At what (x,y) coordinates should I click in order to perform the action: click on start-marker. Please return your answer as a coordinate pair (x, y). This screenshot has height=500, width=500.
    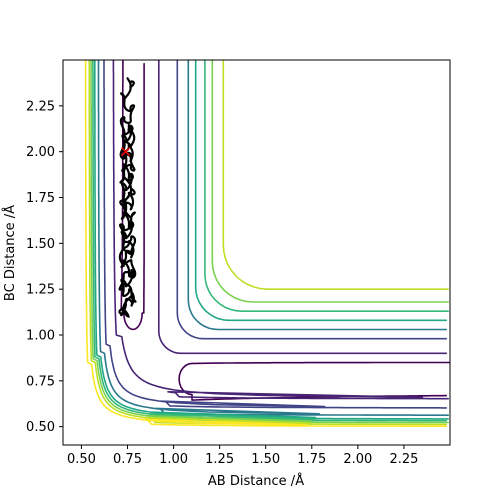
    Looking at the image, I should click on (126, 152).